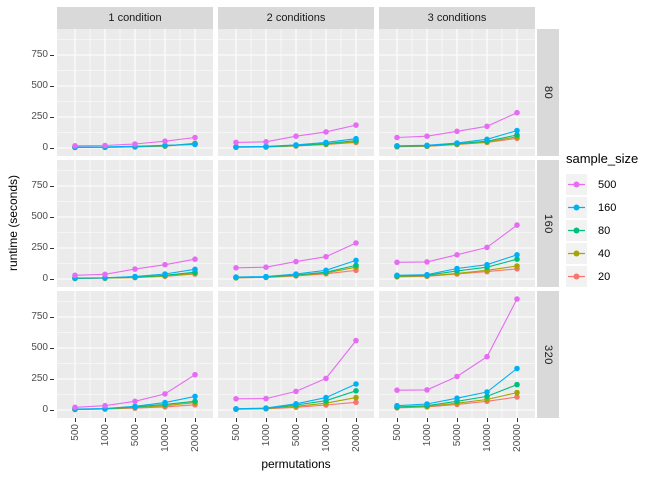  I want to click on legend-entry-label: 40, so click(604, 253).